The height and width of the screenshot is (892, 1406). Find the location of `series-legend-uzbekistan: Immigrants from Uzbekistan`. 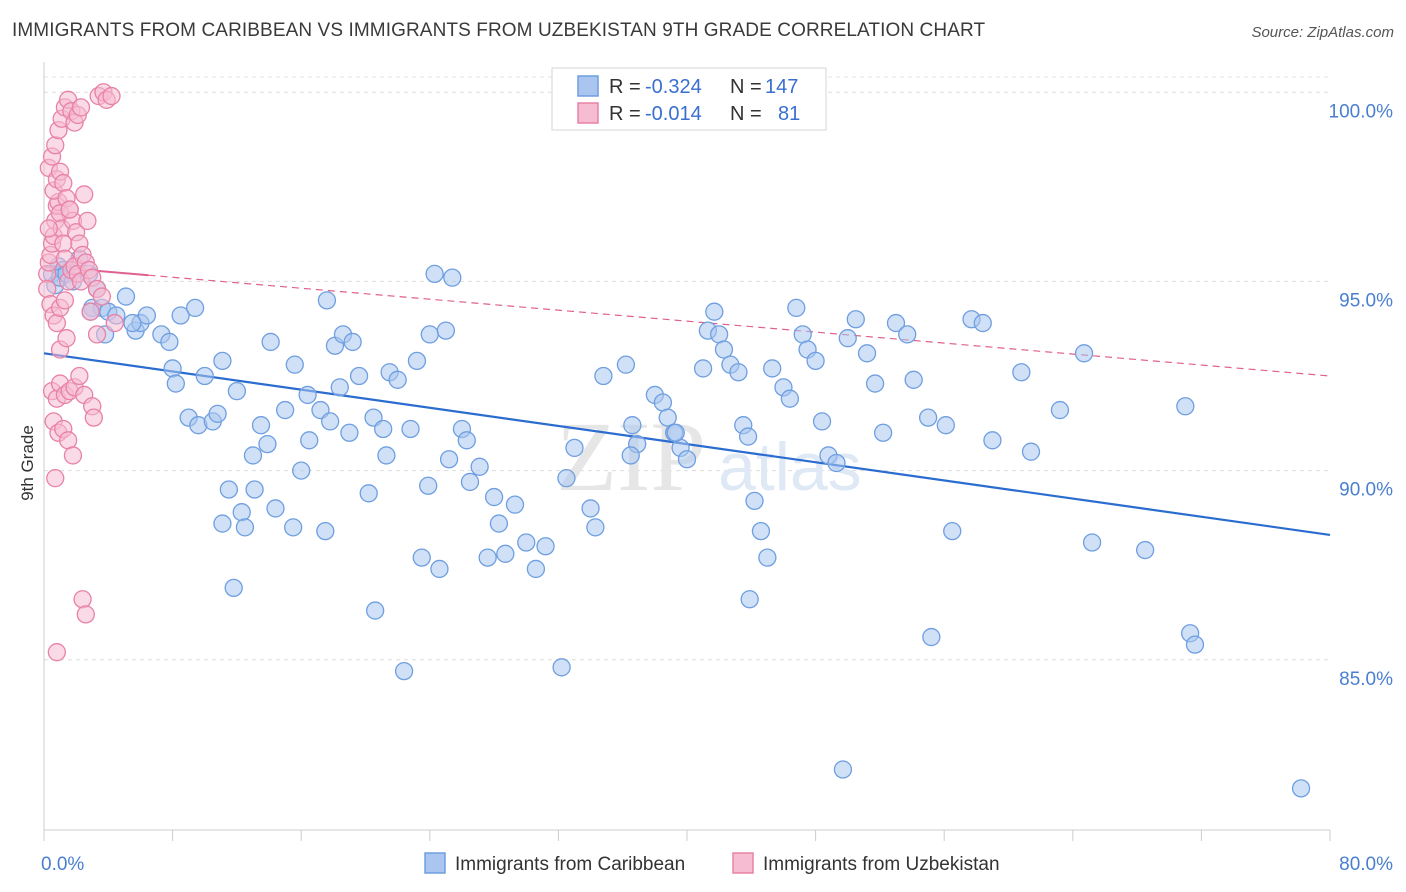

series-legend-uzbekistan: Immigrants from Uzbekistan is located at coordinates (881, 864).